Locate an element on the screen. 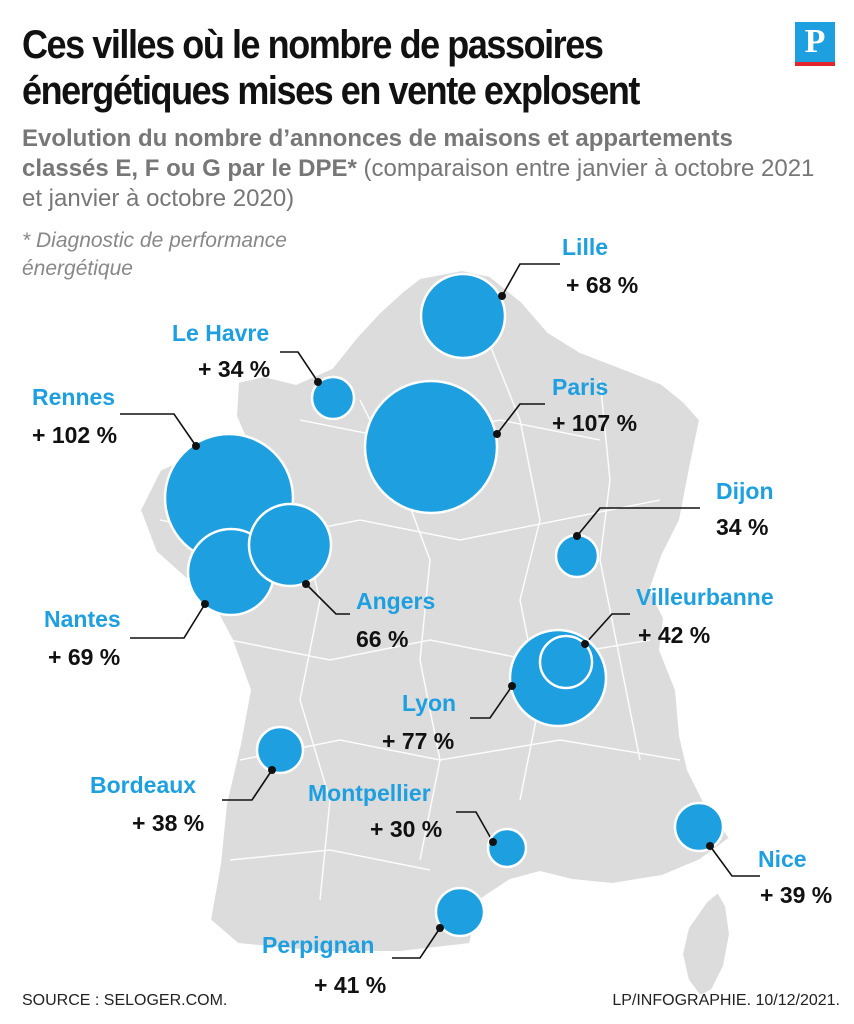  city-label-lyon: Lyon is located at coordinates (429, 703).